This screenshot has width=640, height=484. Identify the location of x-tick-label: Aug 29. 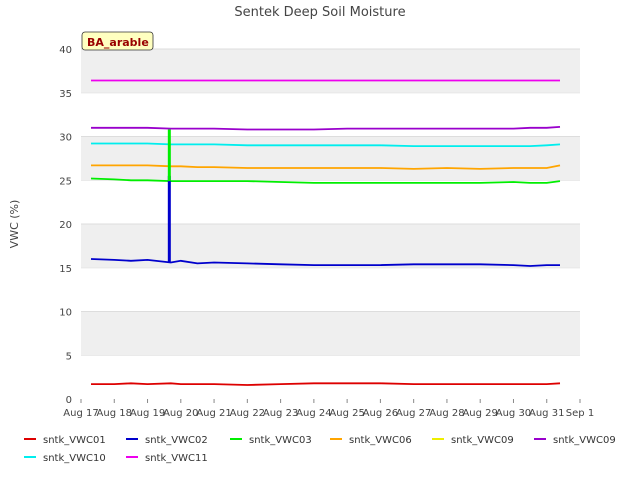
(479, 413).